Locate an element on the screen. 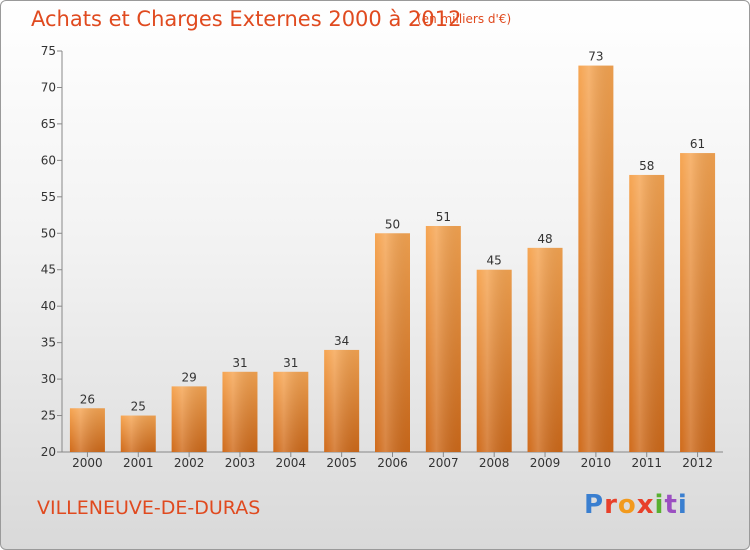  y-tick-label: 65 is located at coordinates (48, 124).